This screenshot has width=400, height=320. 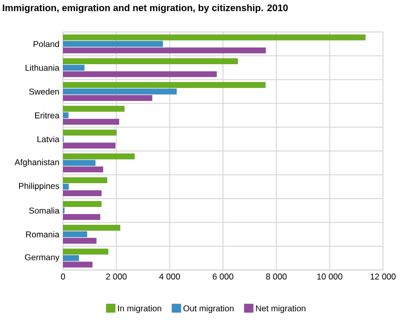 I want to click on y-tick-label: Lithuania, so click(x=43, y=67).